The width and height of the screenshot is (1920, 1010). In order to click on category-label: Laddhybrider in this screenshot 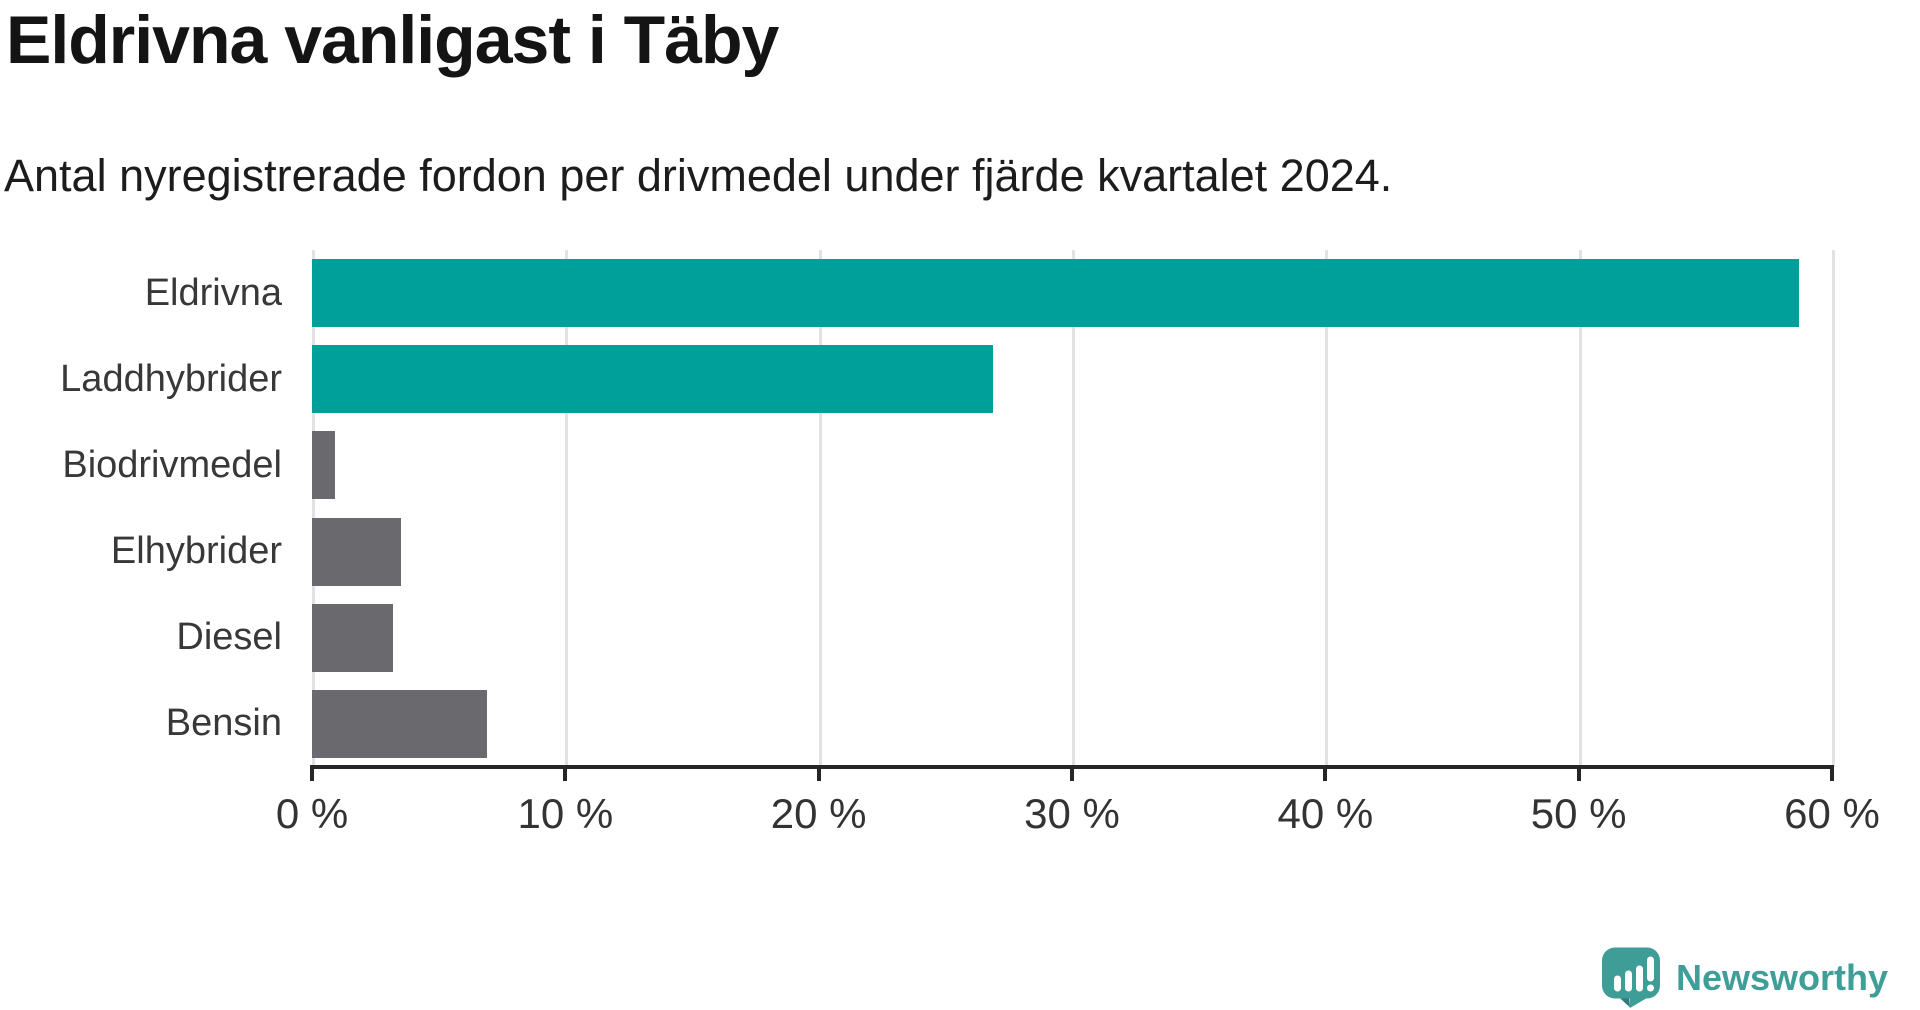, I will do `click(171, 378)`.